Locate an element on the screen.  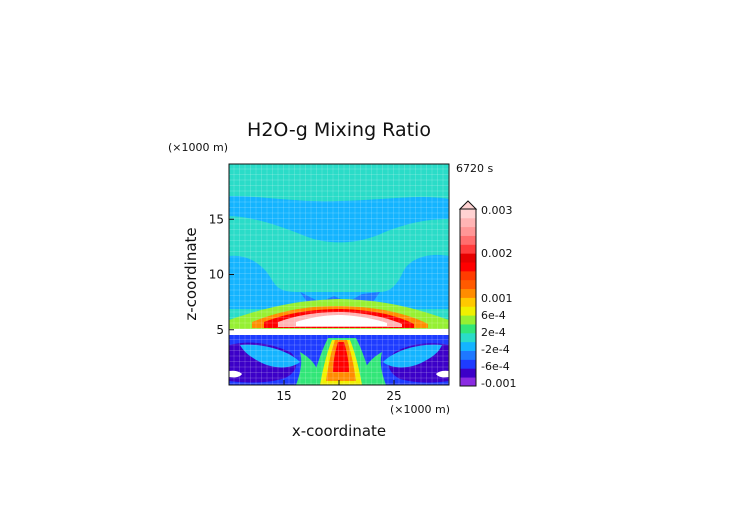
colorbar-label: 6e-4 is located at coordinates (493, 315).